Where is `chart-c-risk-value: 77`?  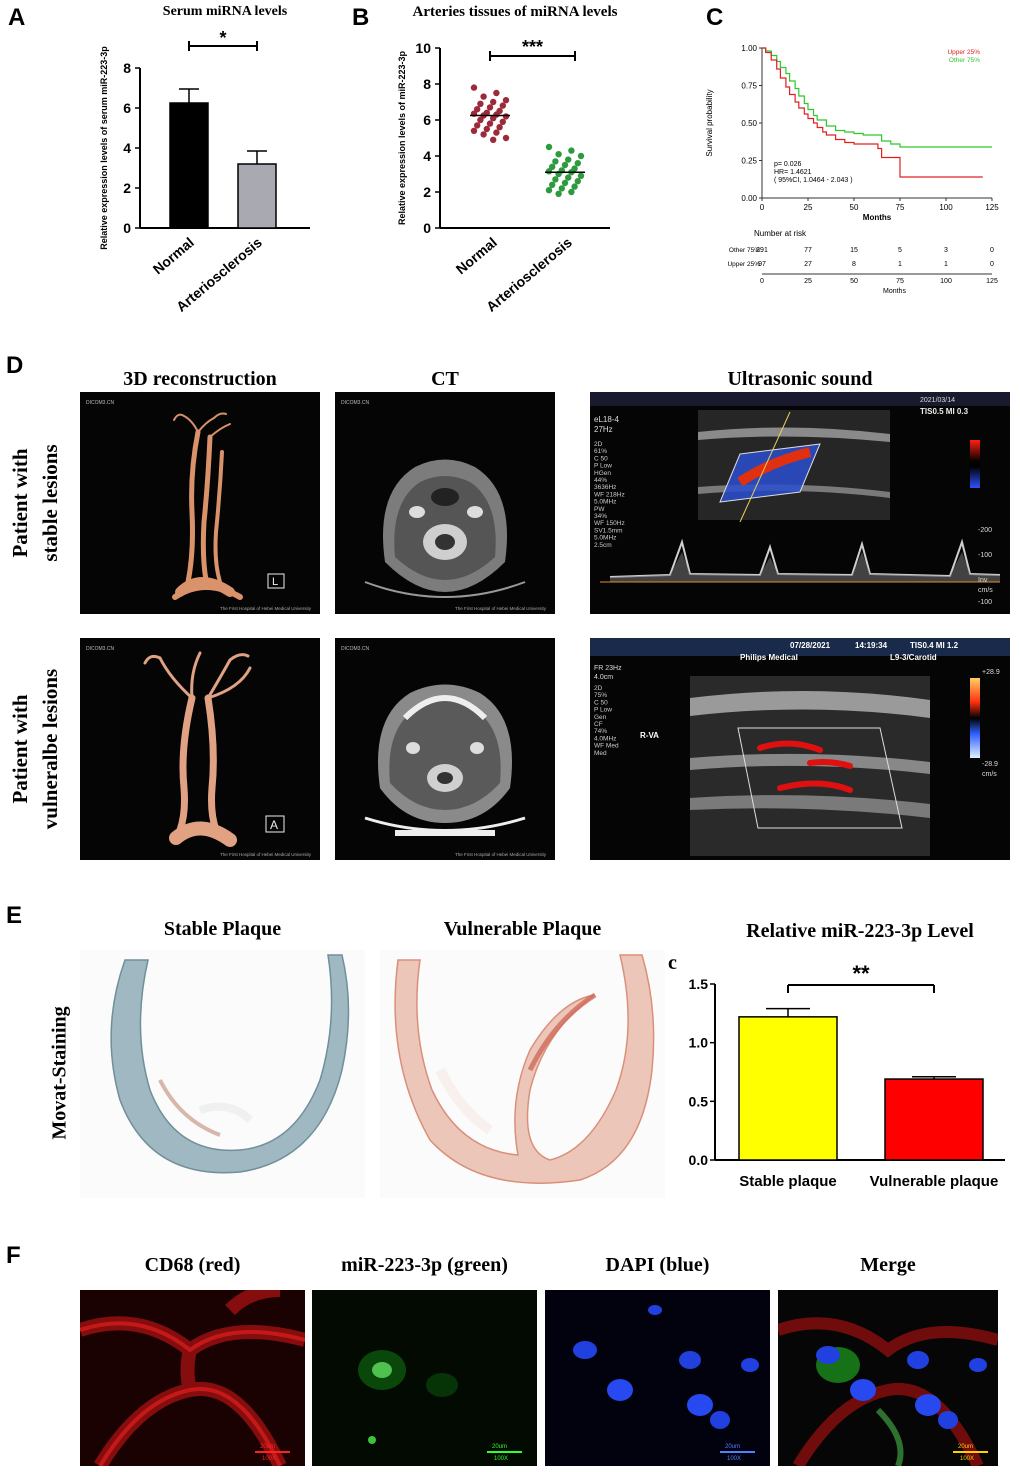
chart-c-risk-value: 77 is located at coordinates (808, 250).